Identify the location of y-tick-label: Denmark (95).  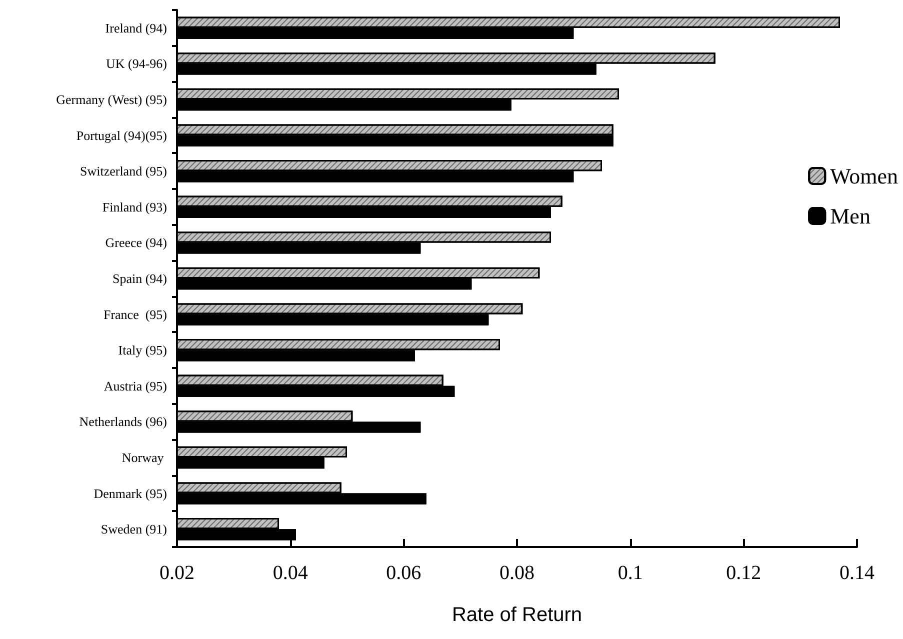
(130, 493).